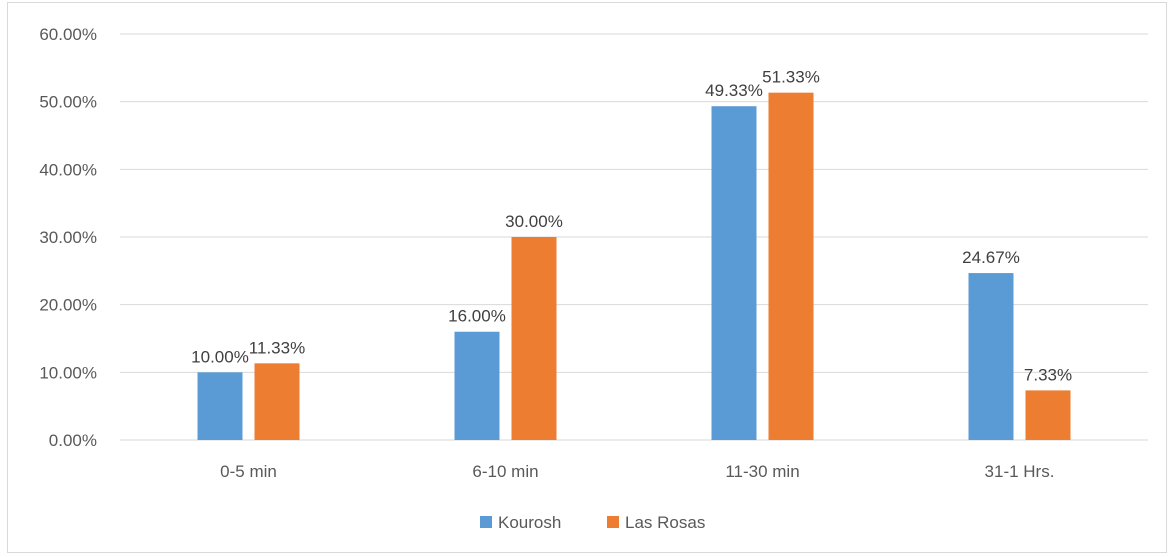 The height and width of the screenshot is (557, 1170). What do you see at coordinates (637, 471) in the screenshot?
I see `x-axis-ticks: 0-5 min 6-10 min 11-30 min 31-1 Hrs.` at bounding box center [637, 471].